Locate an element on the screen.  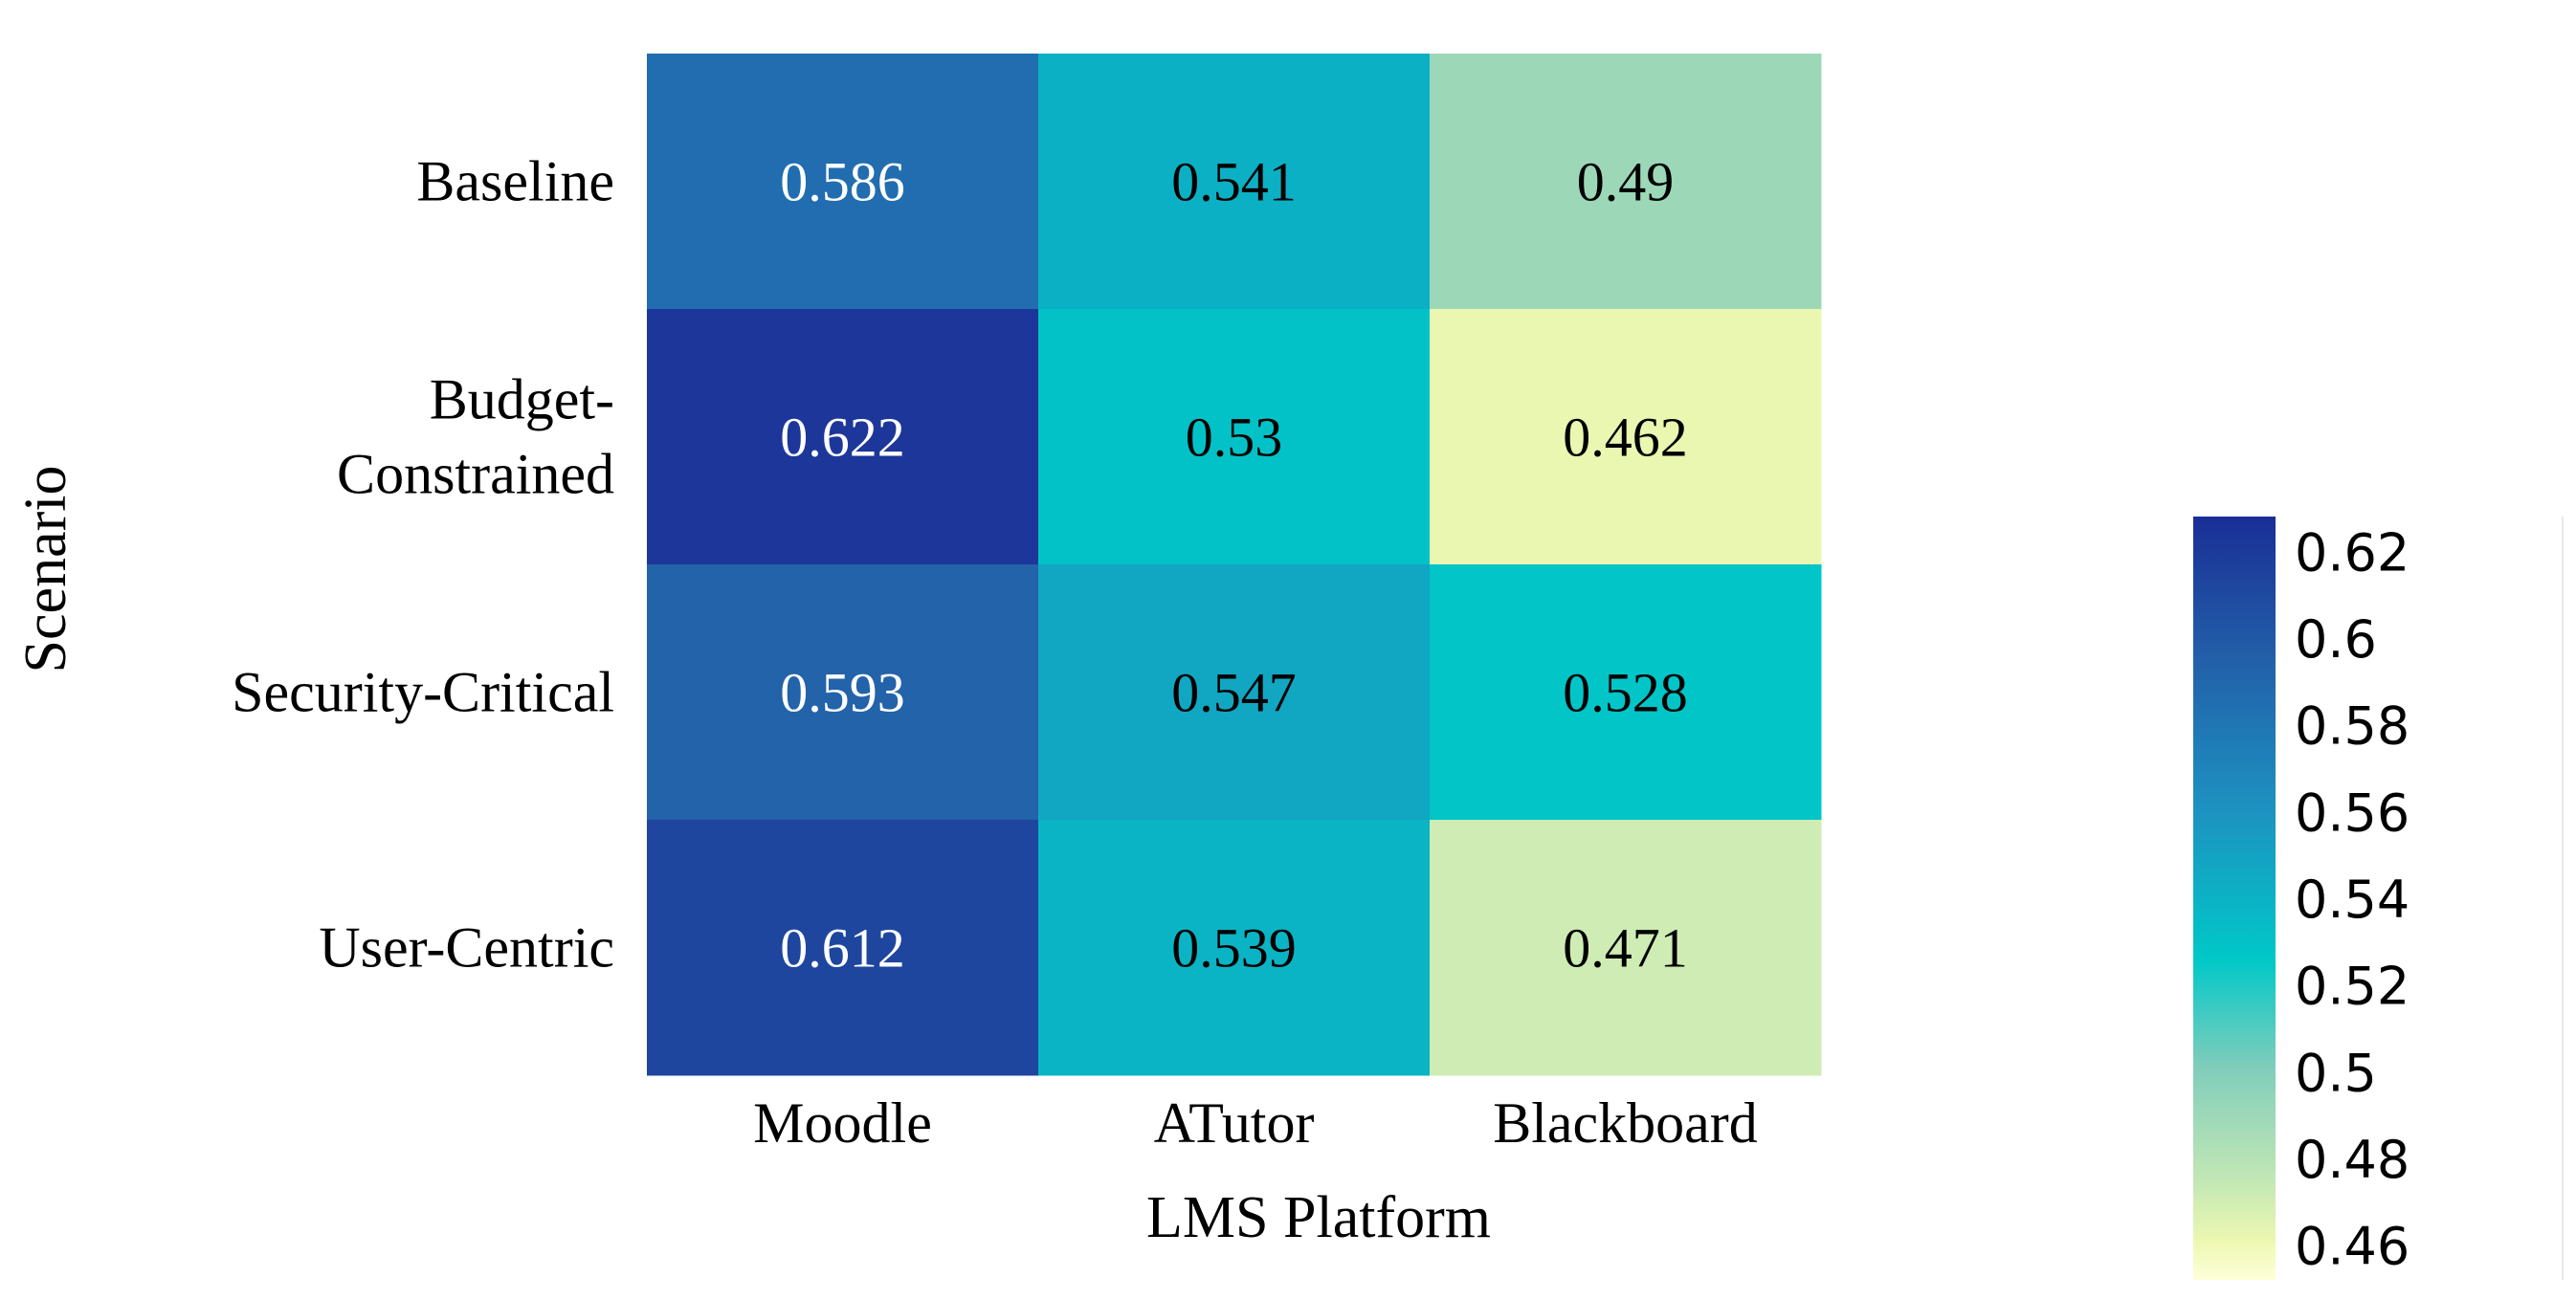
y-tick-label: Baseline is located at coordinates (515, 181).